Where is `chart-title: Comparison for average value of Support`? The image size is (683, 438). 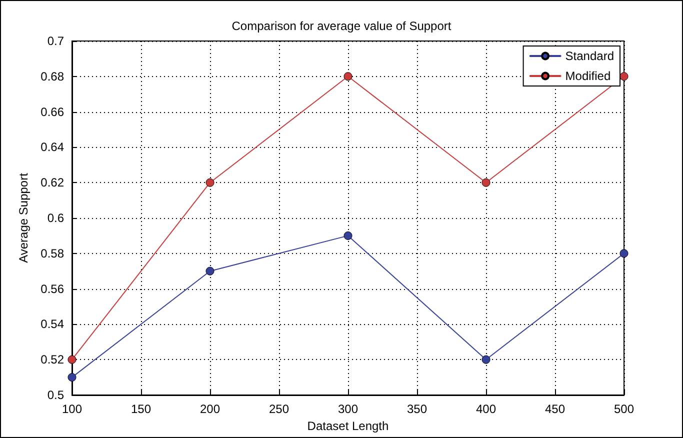
chart-title: Comparison for average value of Support is located at coordinates (342, 26).